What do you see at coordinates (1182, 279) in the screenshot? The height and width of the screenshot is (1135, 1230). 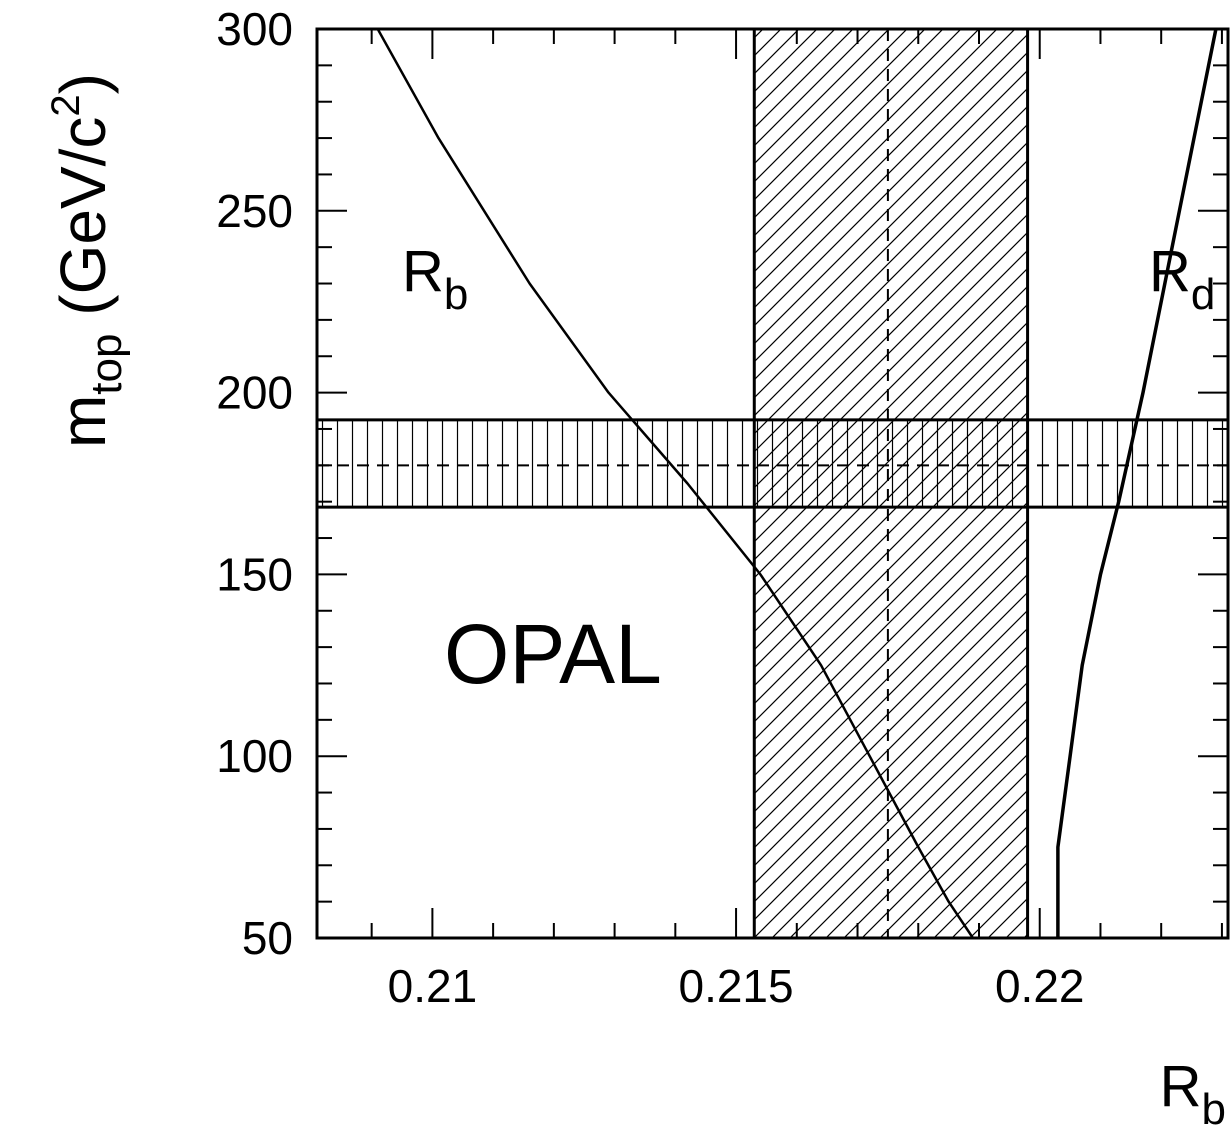 I see `curve-label-r-d: Rd` at bounding box center [1182, 279].